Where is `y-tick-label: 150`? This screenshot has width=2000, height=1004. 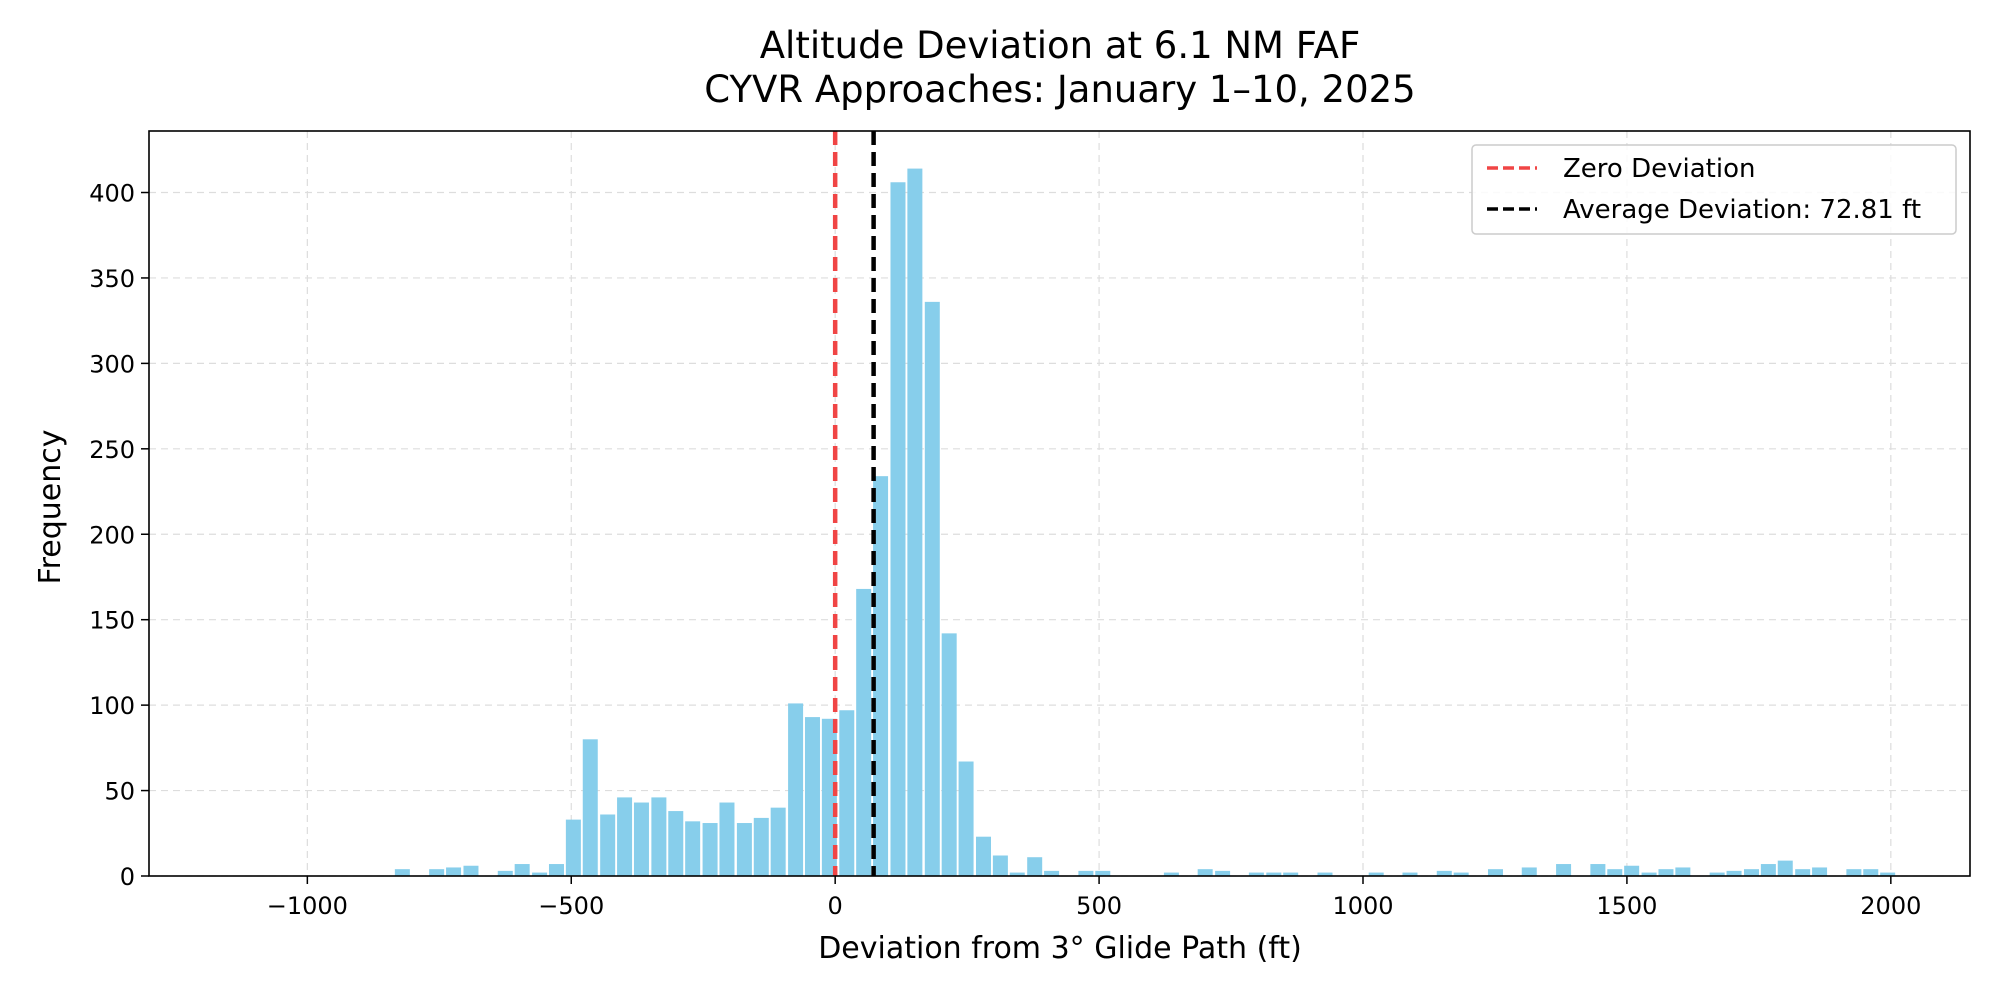 y-tick-label: 150 is located at coordinates (112, 621).